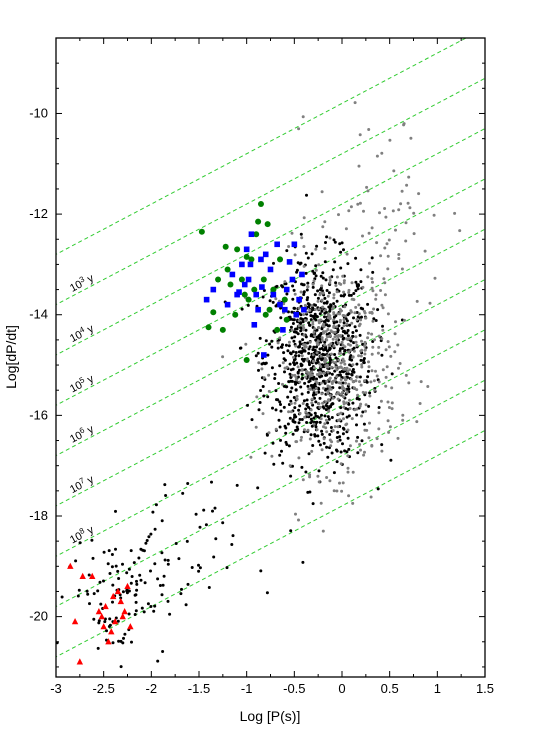 The width and height of the screenshot is (545, 751). Describe the element at coordinates (90, 380) in the screenshot. I see `age-label-unit: y` at that location.